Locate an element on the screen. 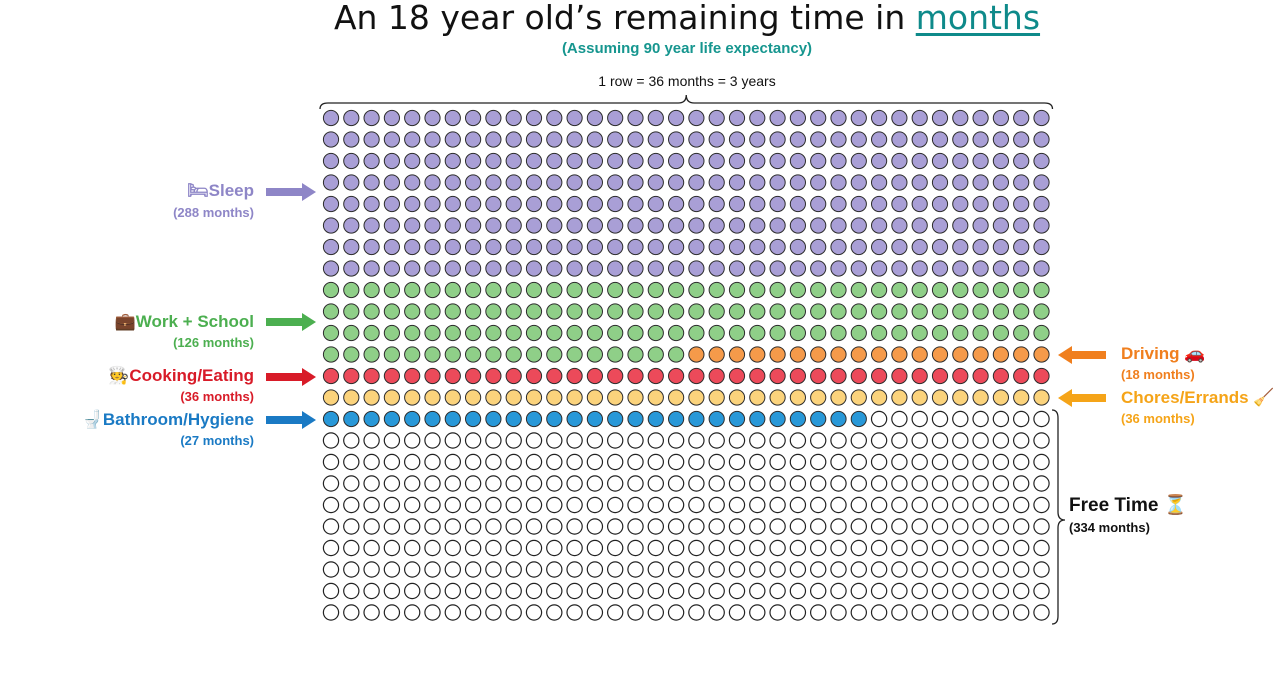  label-free-time: Free Time ⏳ is located at coordinates (1128, 505).